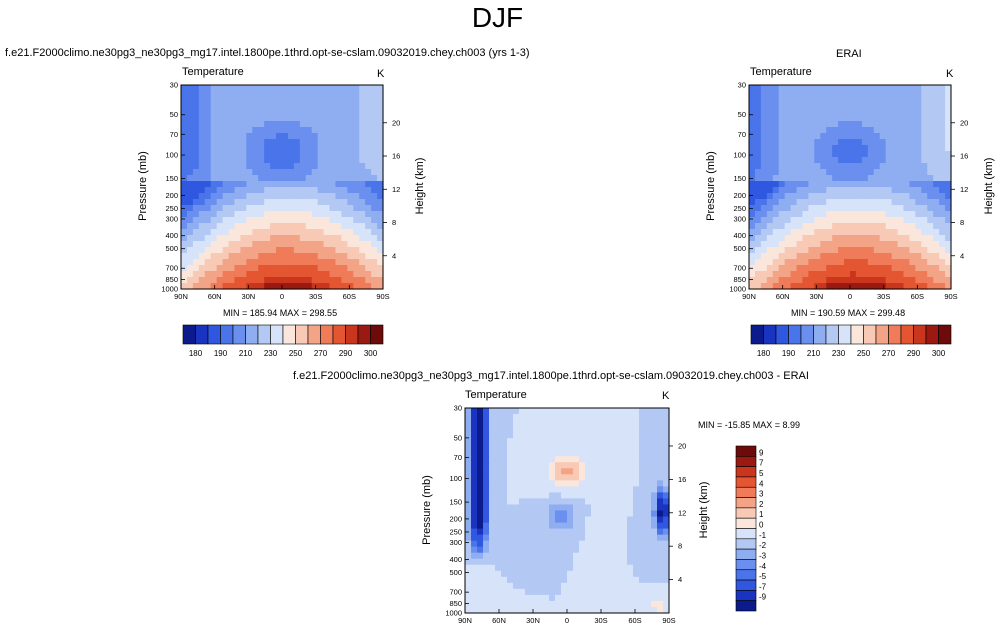  What do you see at coordinates (939, 353) in the screenshot?
I see `colorbar-label: 300` at bounding box center [939, 353].